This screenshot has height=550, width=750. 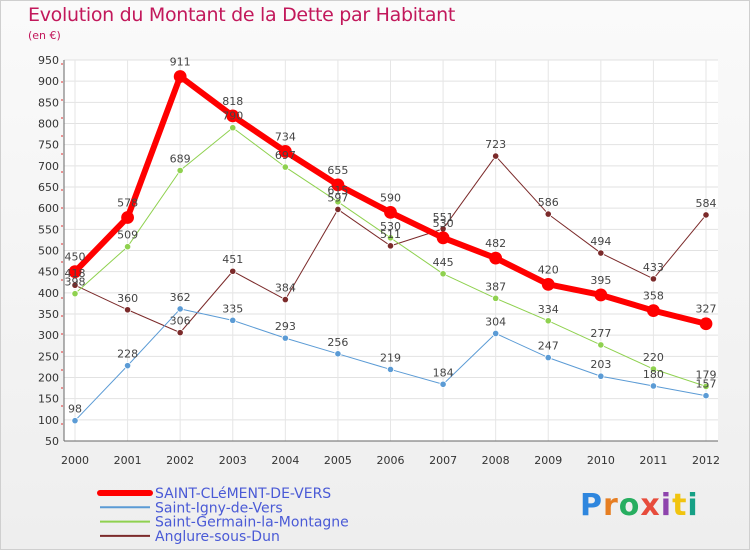 I want to click on y-tick-label: 600, so click(x=48, y=208).